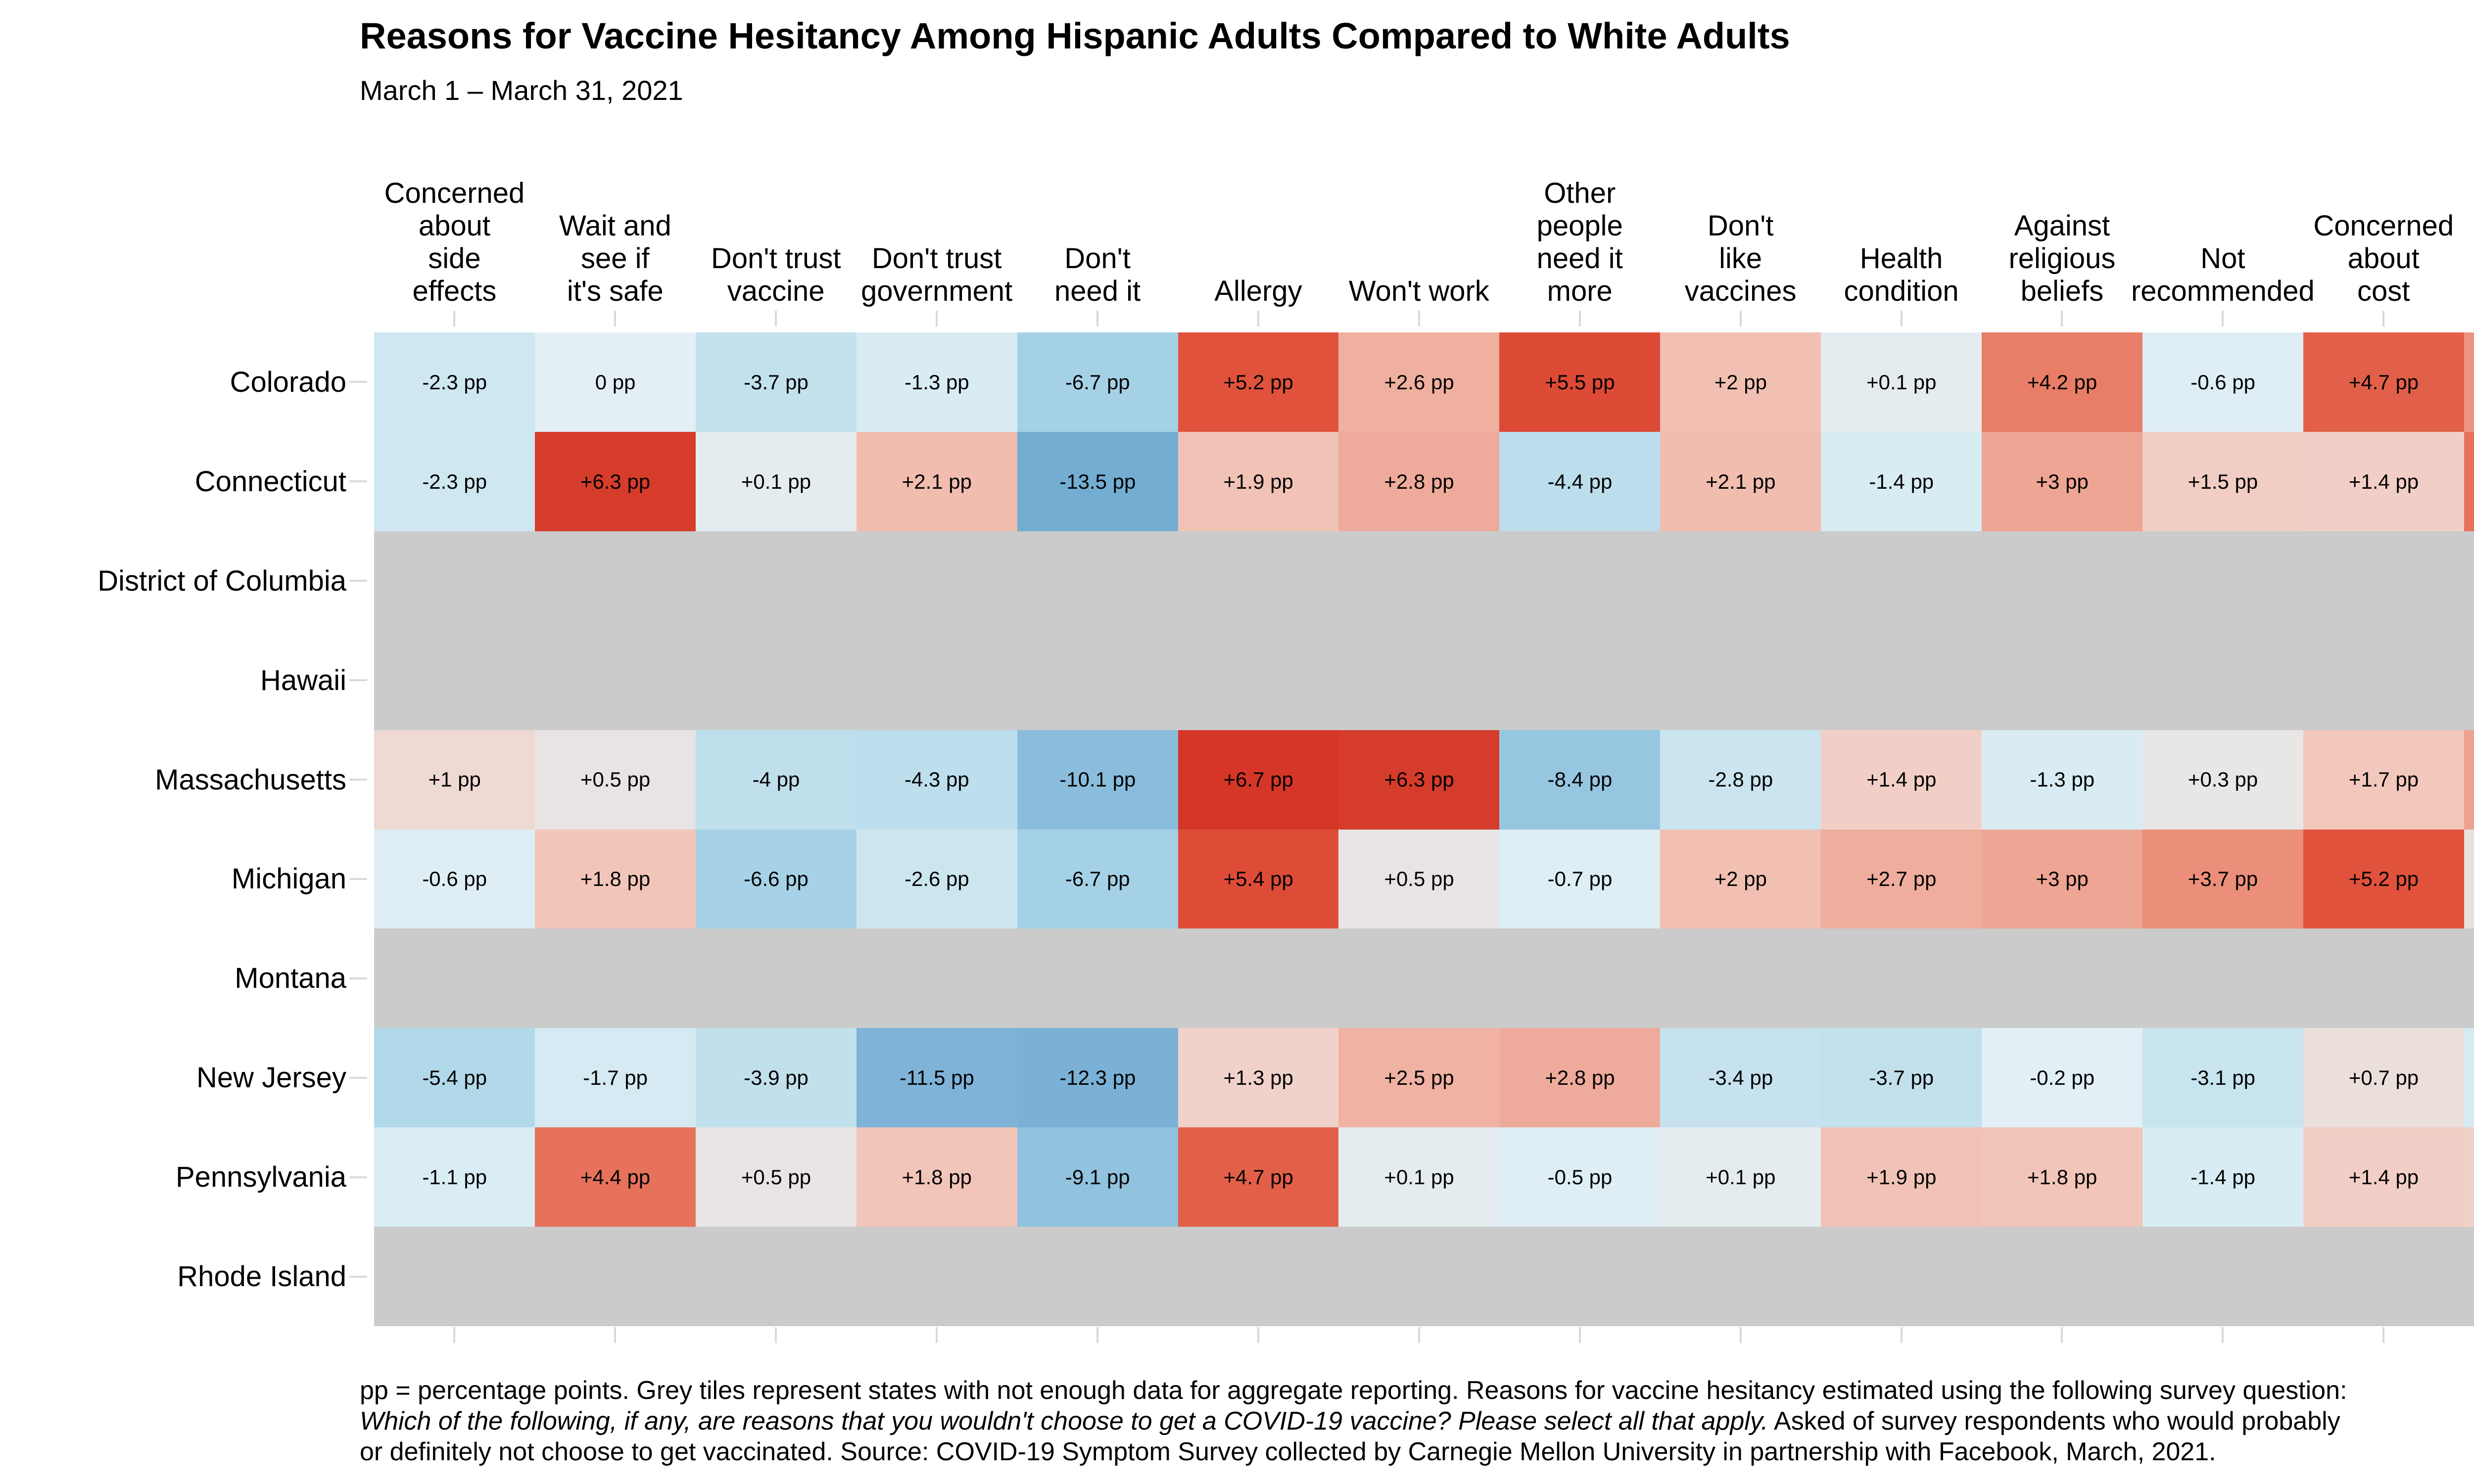  What do you see at coordinates (615, 481) in the screenshot?
I see `heatmap-cell: +6.3 pp` at bounding box center [615, 481].